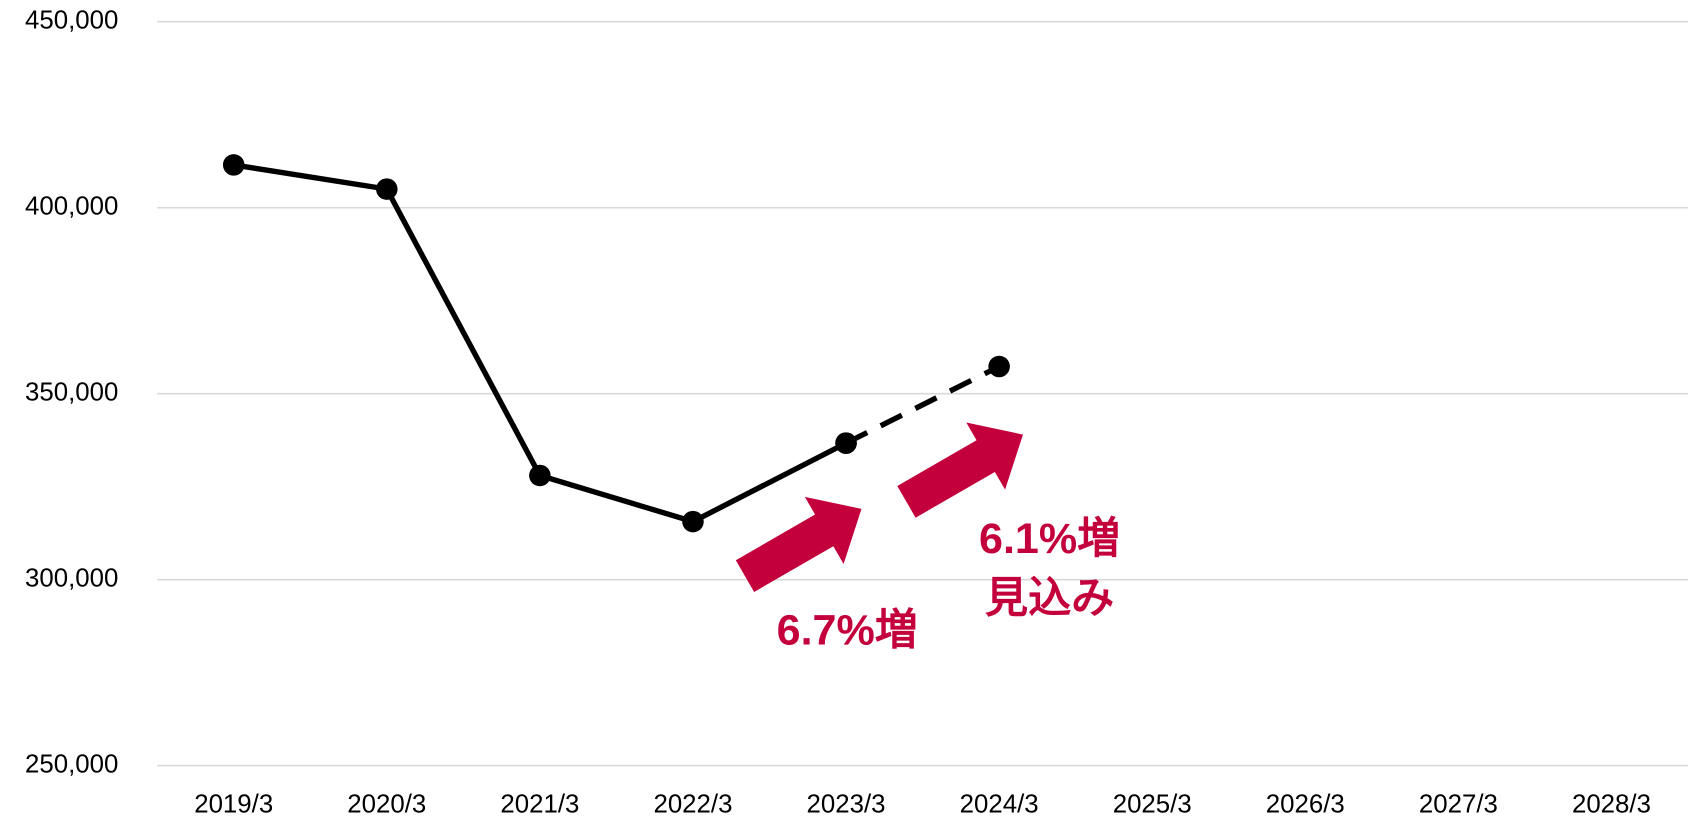 The width and height of the screenshot is (1688, 825). What do you see at coordinates (71, 764) in the screenshot?
I see `y-tick-label: 250,000` at bounding box center [71, 764].